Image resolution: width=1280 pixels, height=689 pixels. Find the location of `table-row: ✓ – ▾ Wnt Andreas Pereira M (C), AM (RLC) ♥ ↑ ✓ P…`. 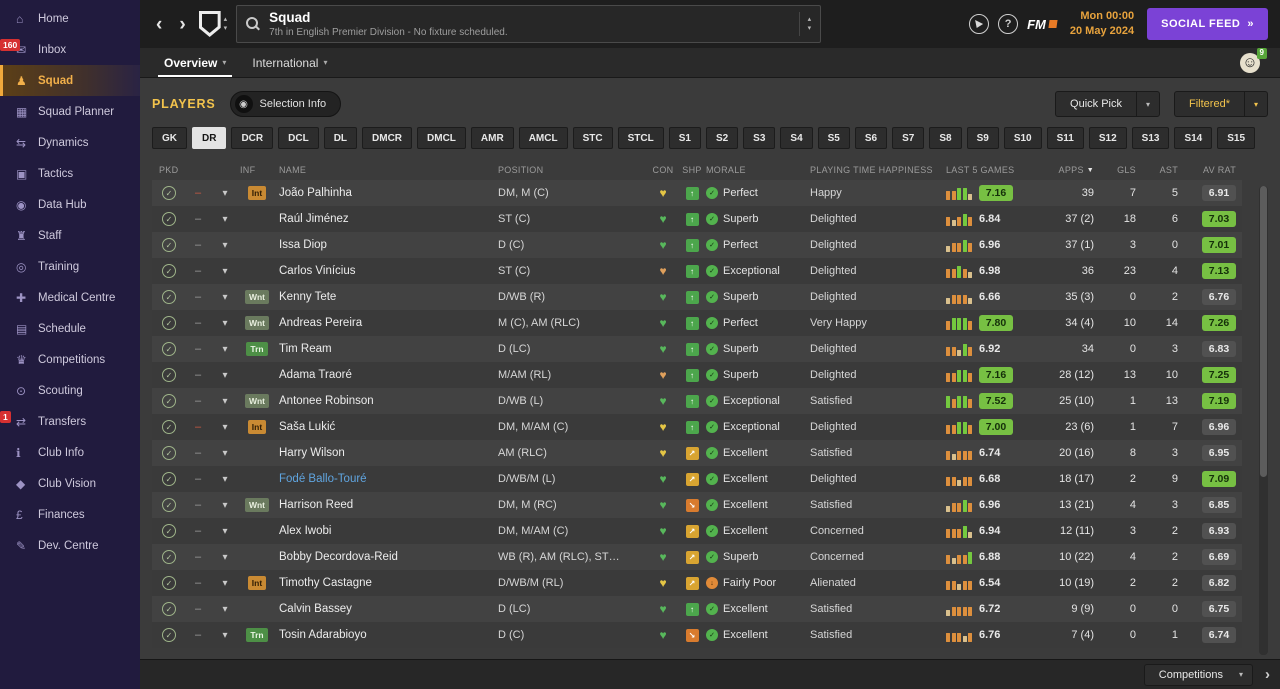

table-row: ✓ – ▾ Wnt Andreas Pereira M (C), AM (RLC) ♥ ↑ ✓ P… is located at coordinates (697, 323).